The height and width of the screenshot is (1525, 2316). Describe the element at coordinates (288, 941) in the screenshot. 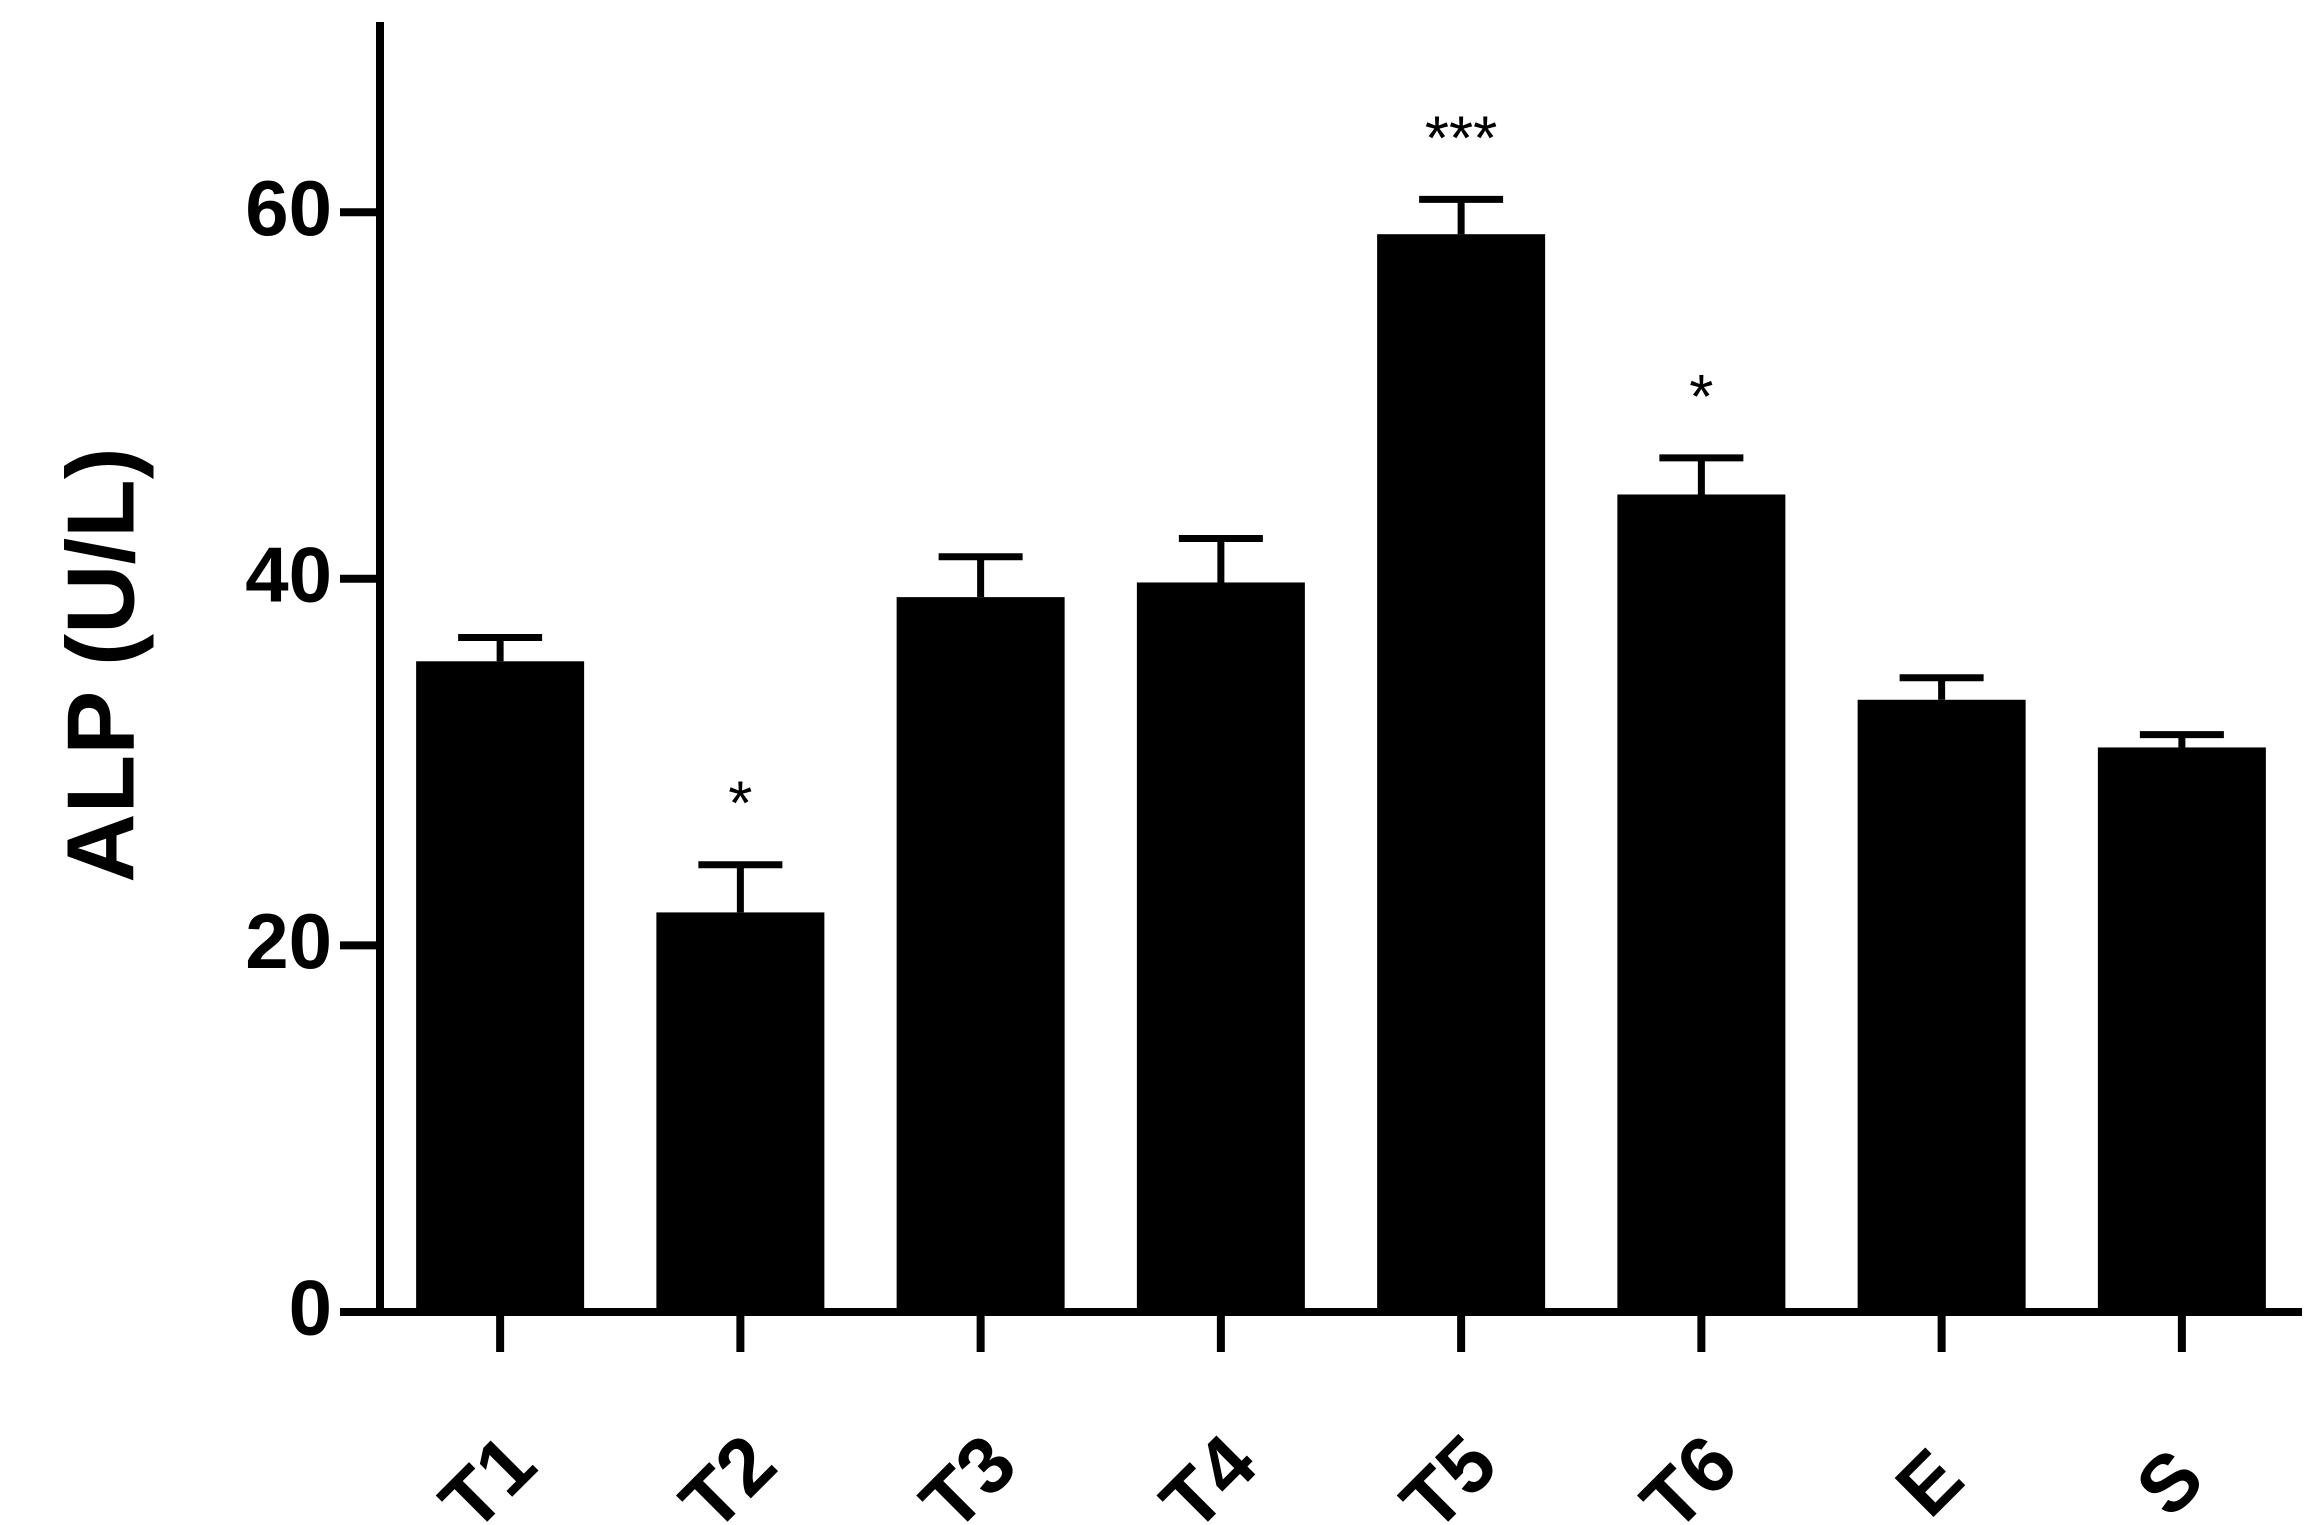

I see `y-tick-label-20: 20` at that location.